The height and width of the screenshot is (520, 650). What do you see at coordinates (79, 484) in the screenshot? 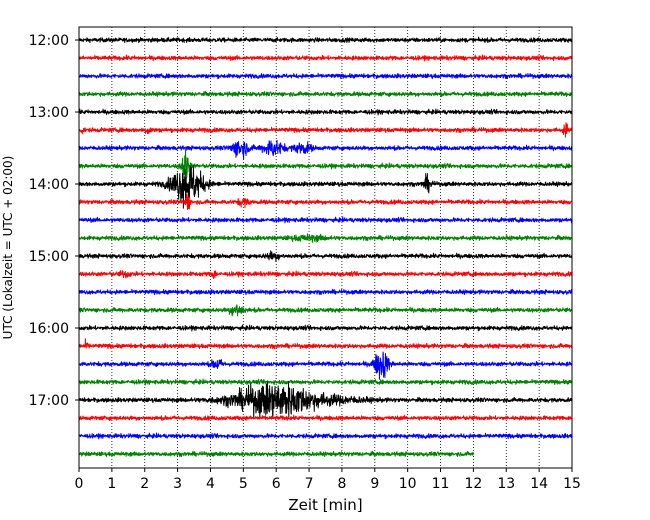
I see `x-tick-label: 0` at bounding box center [79, 484].